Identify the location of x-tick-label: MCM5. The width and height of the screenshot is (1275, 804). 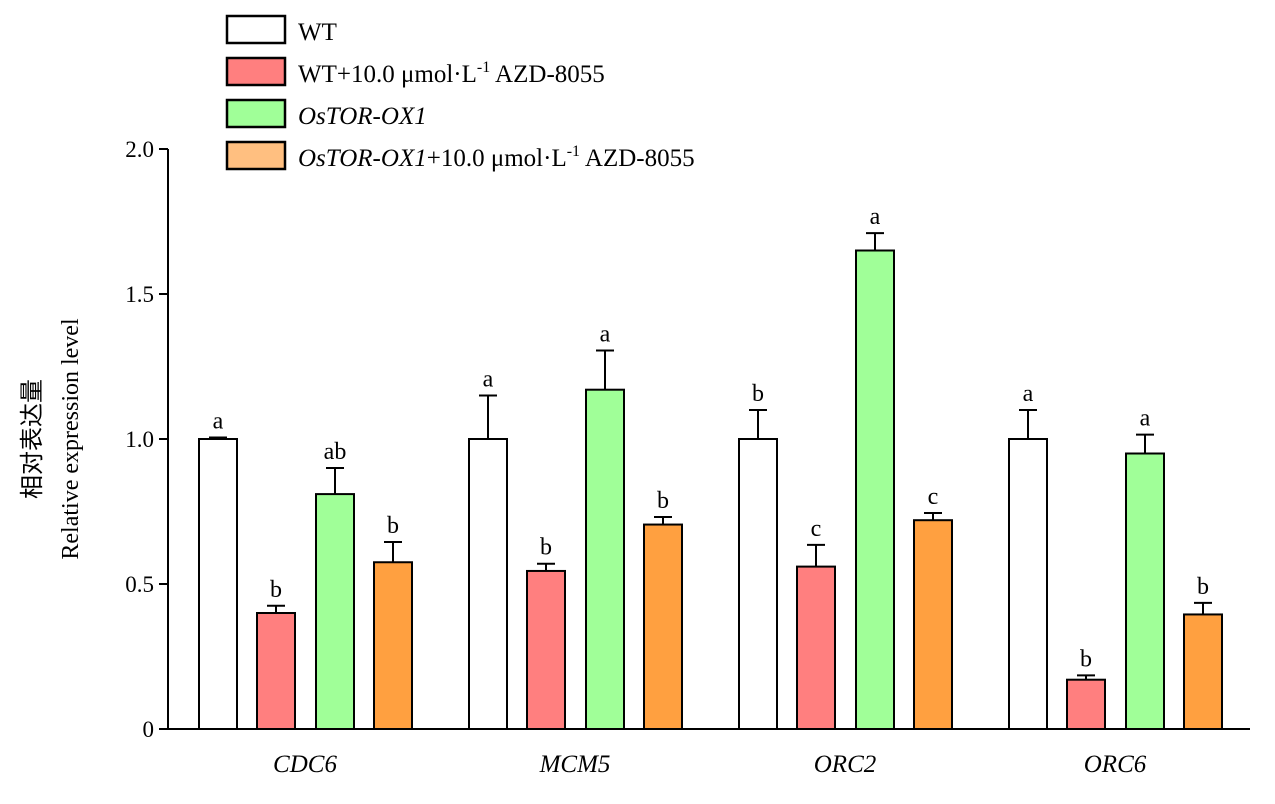
(575, 764).